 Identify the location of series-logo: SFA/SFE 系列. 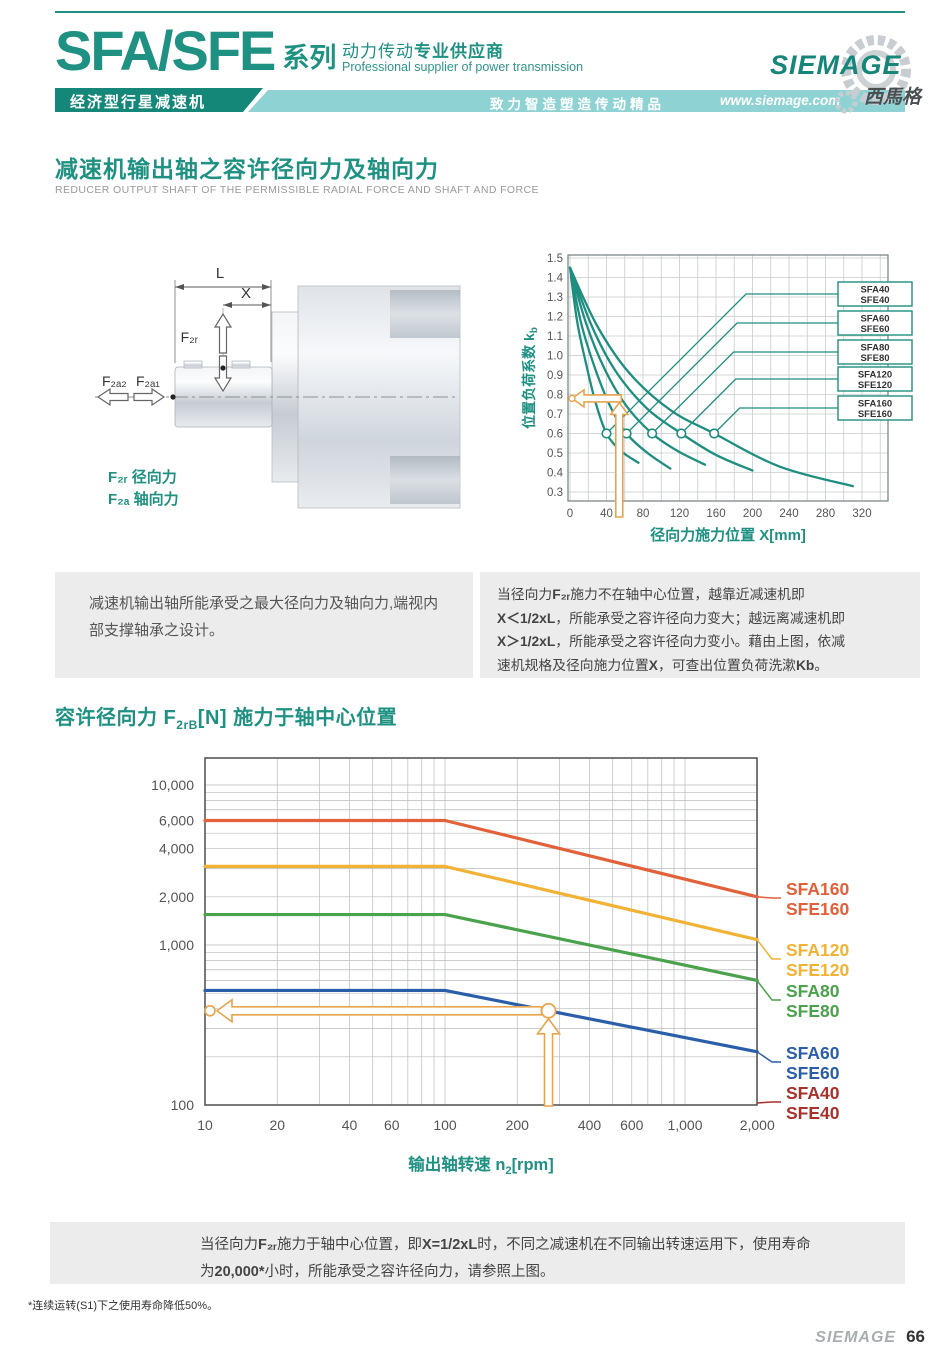
(195, 50).